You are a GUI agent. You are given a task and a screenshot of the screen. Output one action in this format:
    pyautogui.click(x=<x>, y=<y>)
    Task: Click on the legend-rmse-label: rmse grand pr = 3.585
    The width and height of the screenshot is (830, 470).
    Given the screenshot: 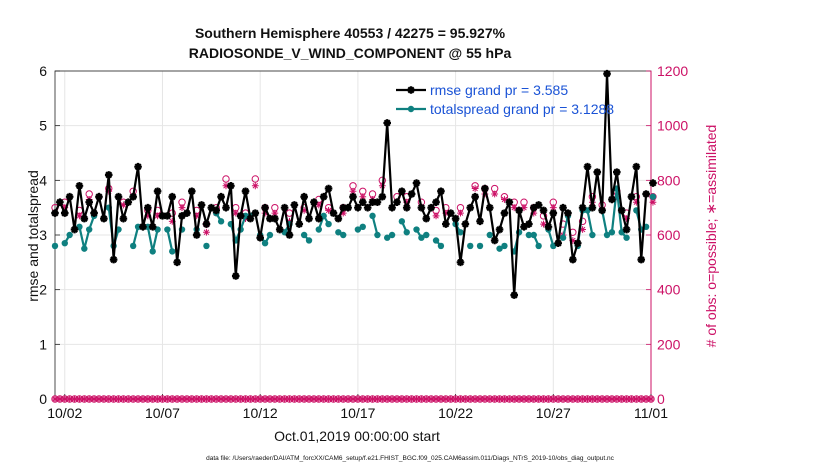 What is the action you would take?
    pyautogui.click(x=499, y=90)
    